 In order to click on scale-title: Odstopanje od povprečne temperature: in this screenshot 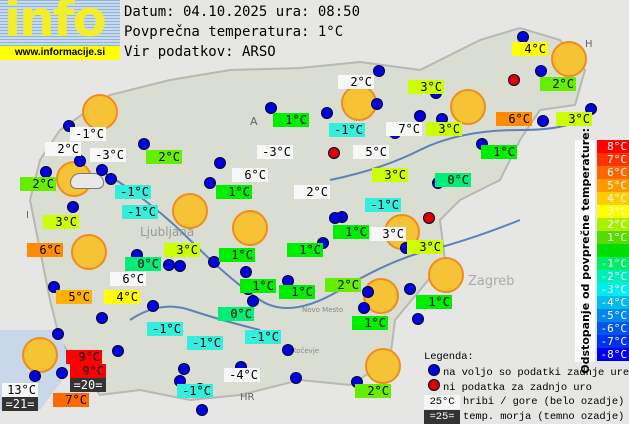, I will do `click(585, 251)`.